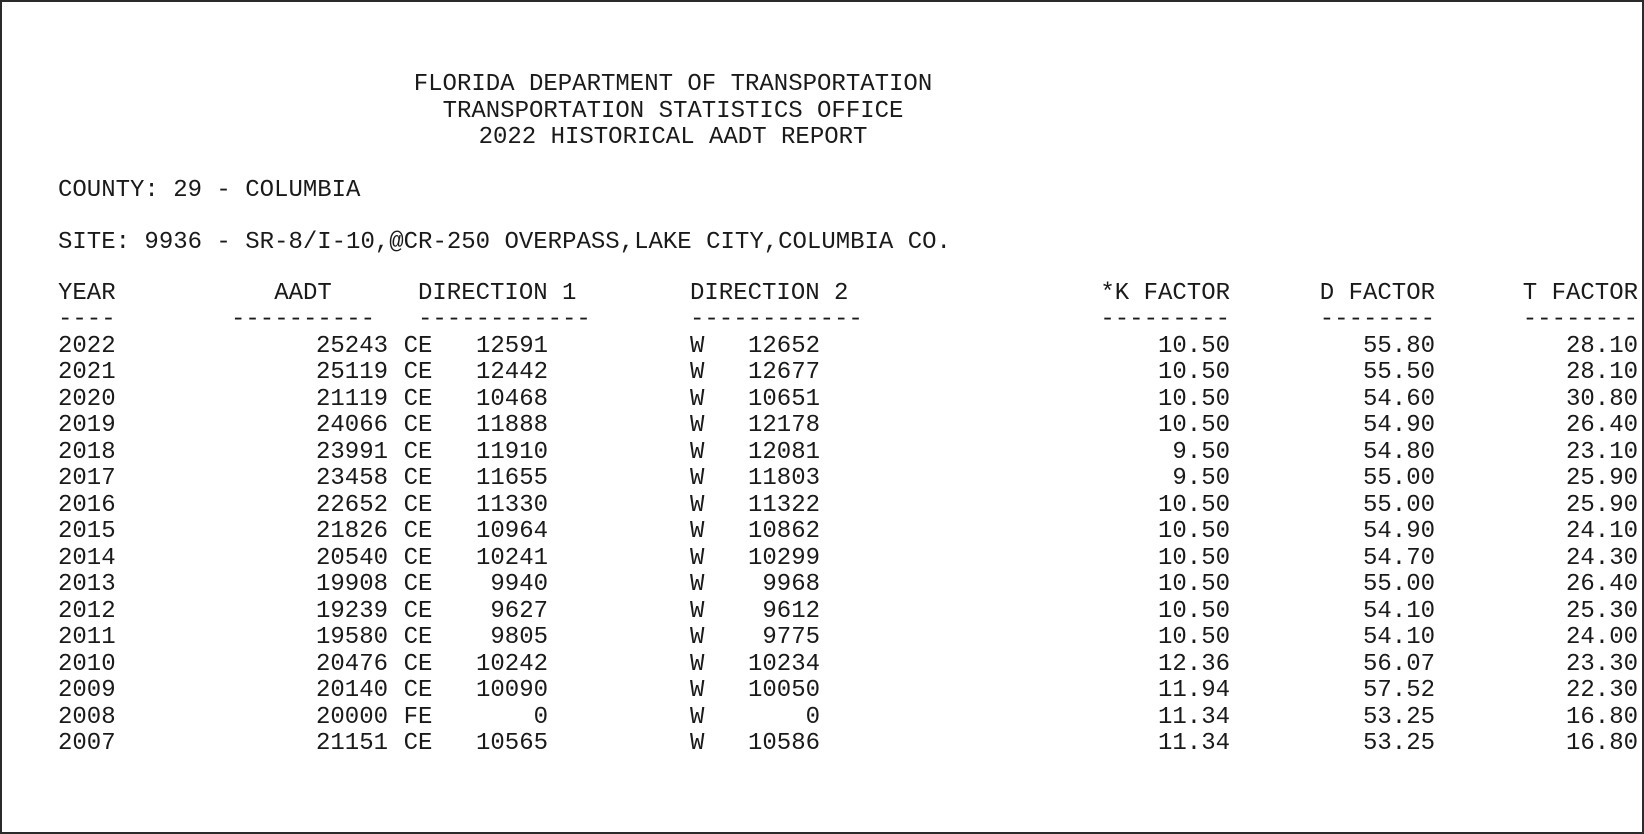  I want to click on d-factor-cell: 55.80, so click(1398, 346).